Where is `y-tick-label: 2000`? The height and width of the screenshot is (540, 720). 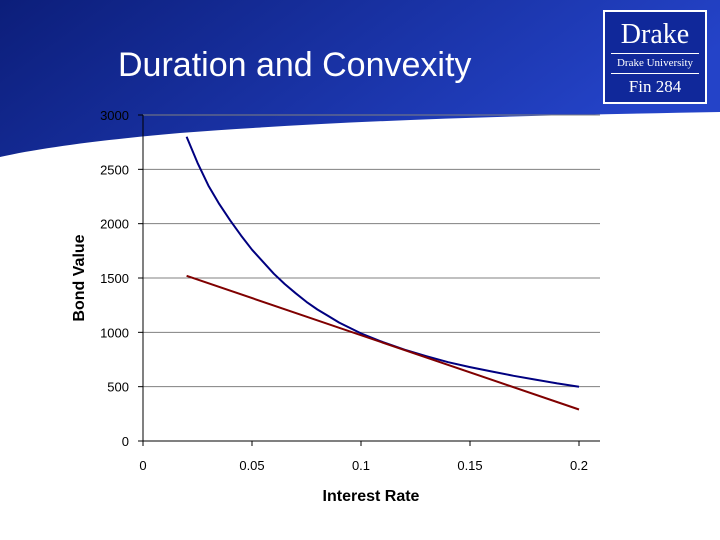
y-tick-label: 2000 is located at coordinates (114, 224).